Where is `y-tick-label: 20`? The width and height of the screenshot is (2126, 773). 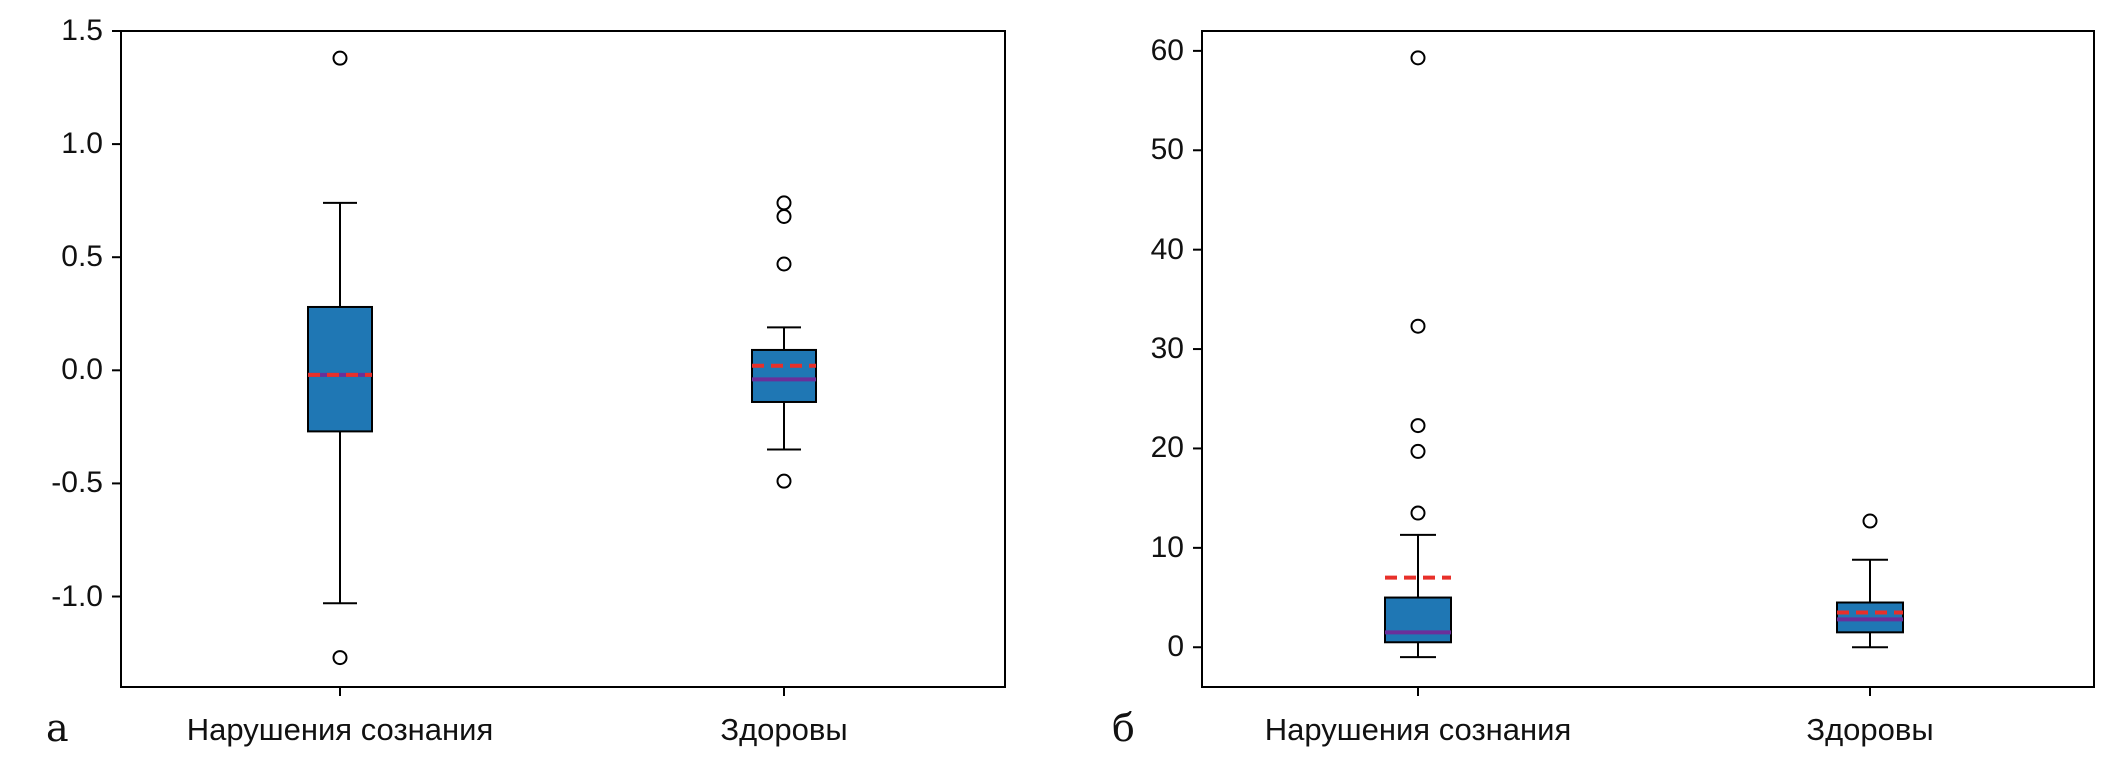
y-tick-label: 20 is located at coordinates (1167, 448).